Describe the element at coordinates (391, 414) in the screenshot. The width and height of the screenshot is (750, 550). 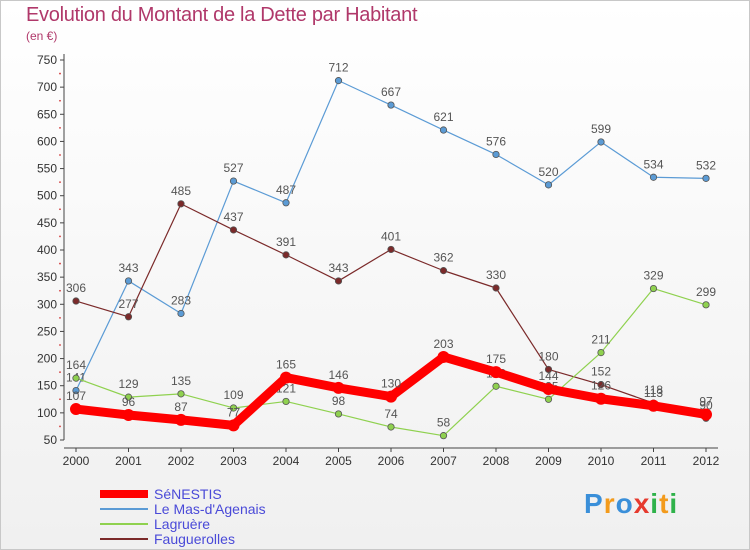
I see `data-label-lagruere: 74` at that location.